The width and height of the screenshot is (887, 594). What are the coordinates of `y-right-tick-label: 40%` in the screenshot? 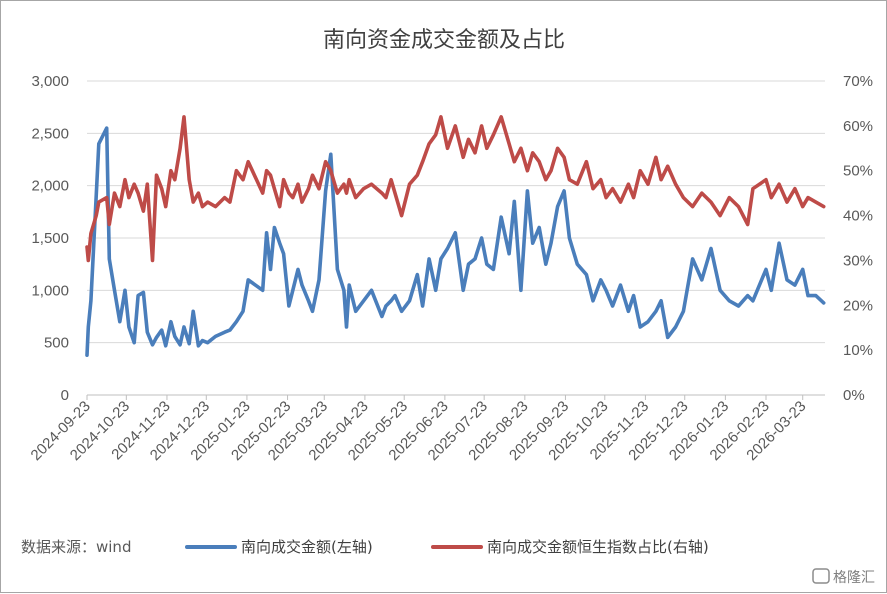 It's located at (858, 216).